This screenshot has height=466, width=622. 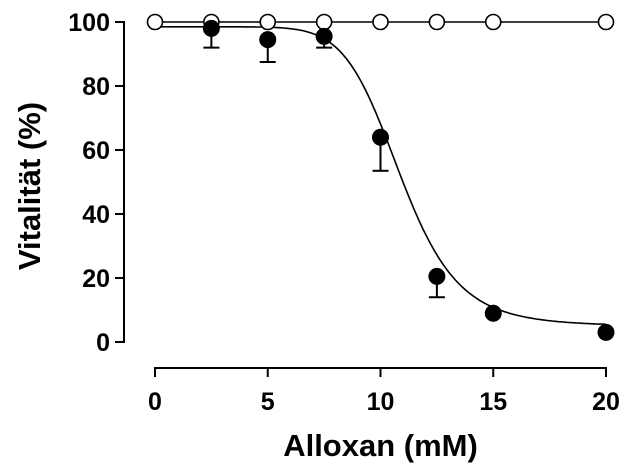 I want to click on x-tick-label: 10, so click(x=381, y=402).